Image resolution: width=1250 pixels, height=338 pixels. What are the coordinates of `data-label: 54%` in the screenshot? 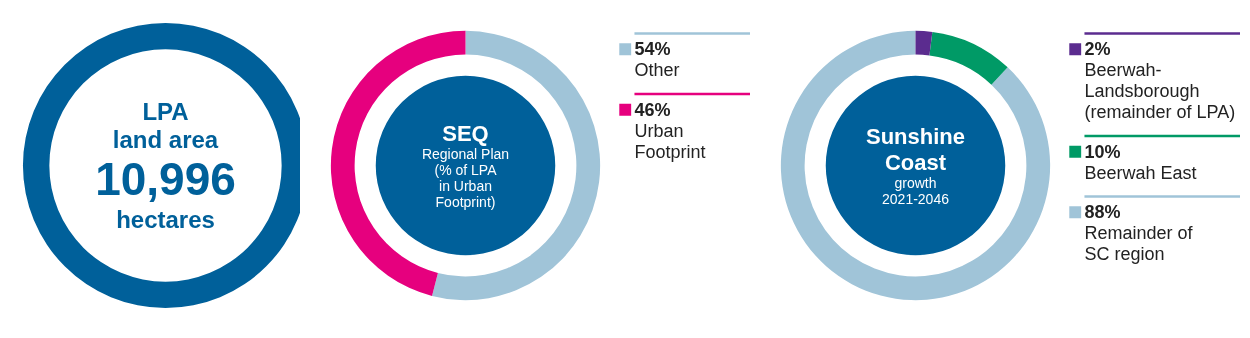 It's located at (652, 49).